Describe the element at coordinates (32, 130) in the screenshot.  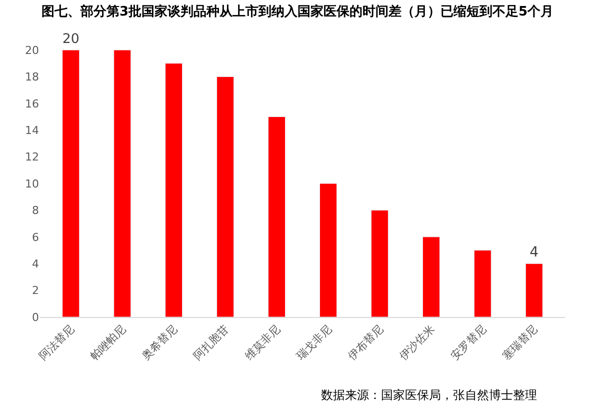
I see `y-tick-label: 14` at that location.